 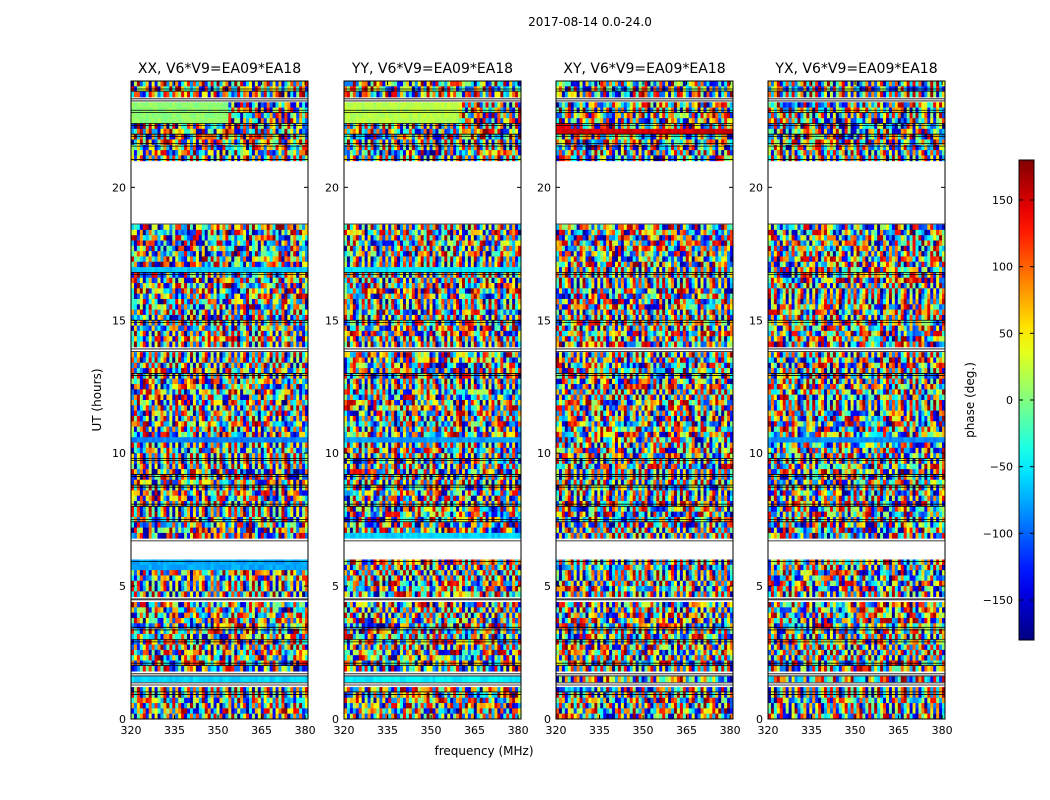 I want to click on panel-title: XX, V6*V9=EA09*EA18, so click(x=219, y=69).